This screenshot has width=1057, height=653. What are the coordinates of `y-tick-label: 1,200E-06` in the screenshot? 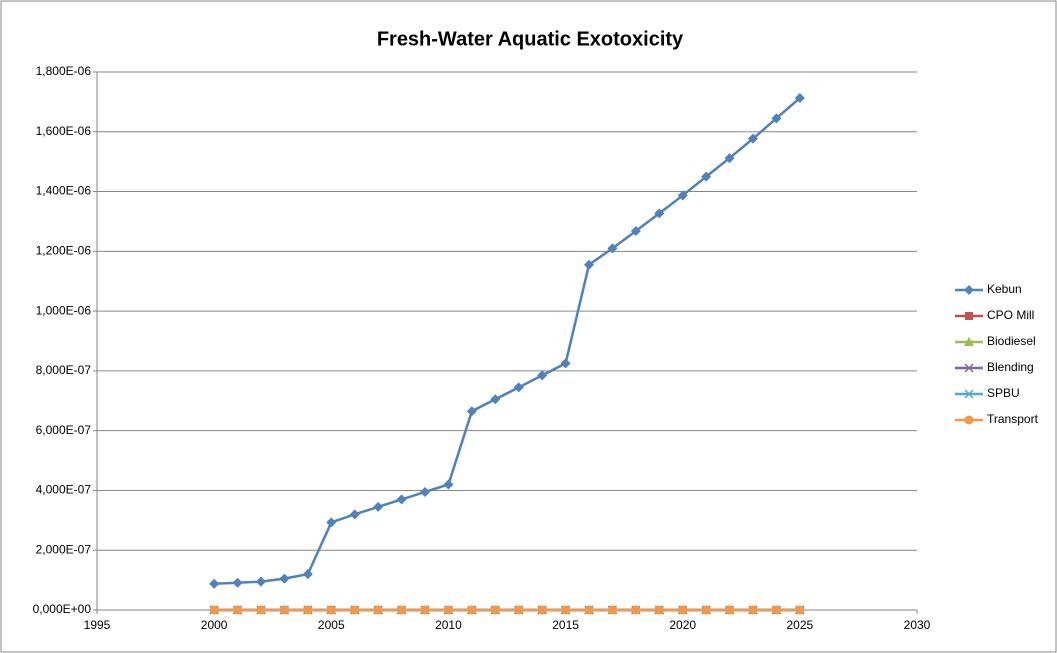 It's located at (64, 251).